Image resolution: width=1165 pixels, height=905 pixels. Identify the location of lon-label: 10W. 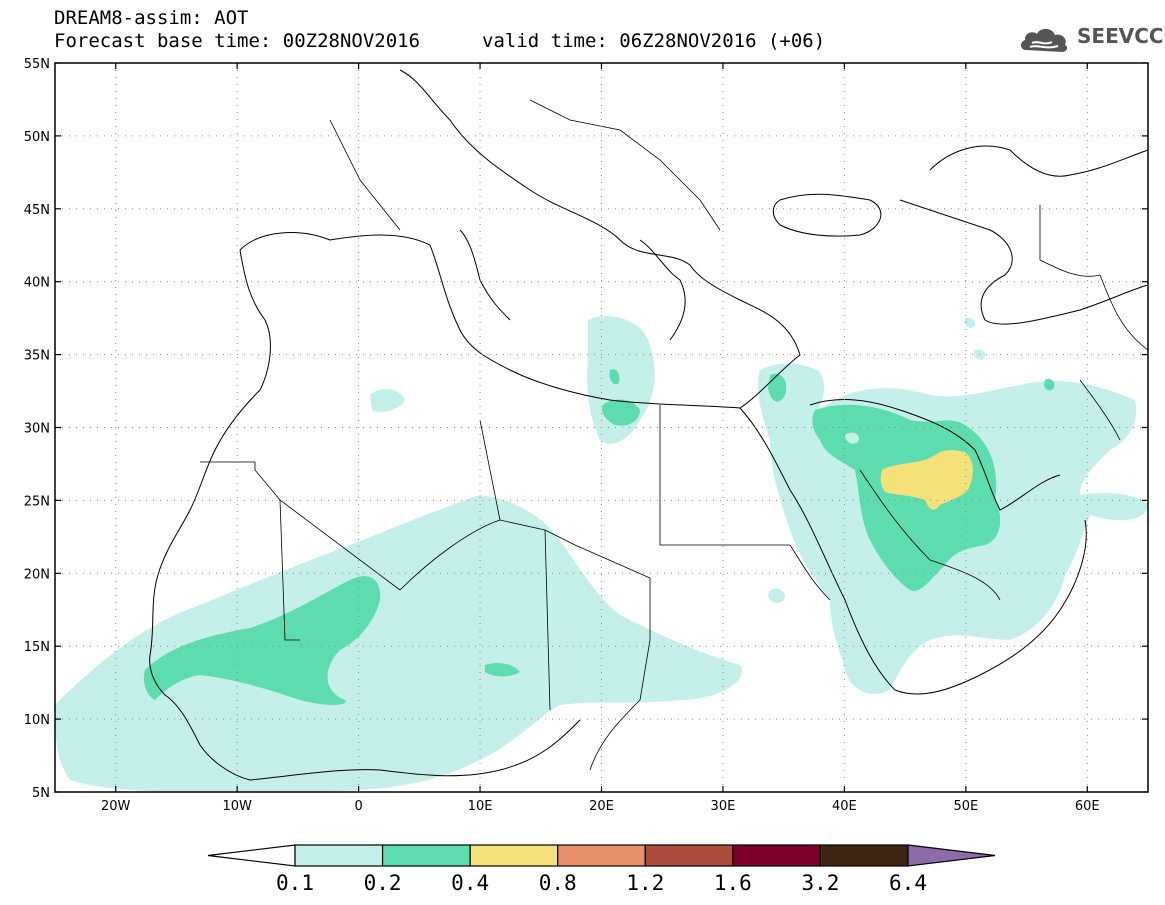
(237, 806).